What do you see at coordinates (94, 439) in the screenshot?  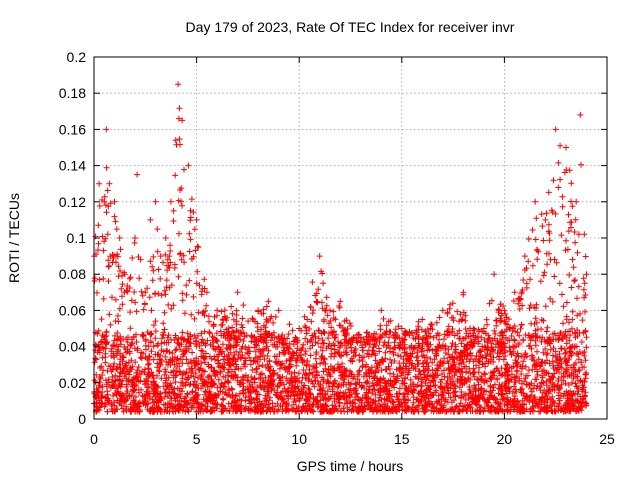 I see `x-tick-label: 0` at bounding box center [94, 439].